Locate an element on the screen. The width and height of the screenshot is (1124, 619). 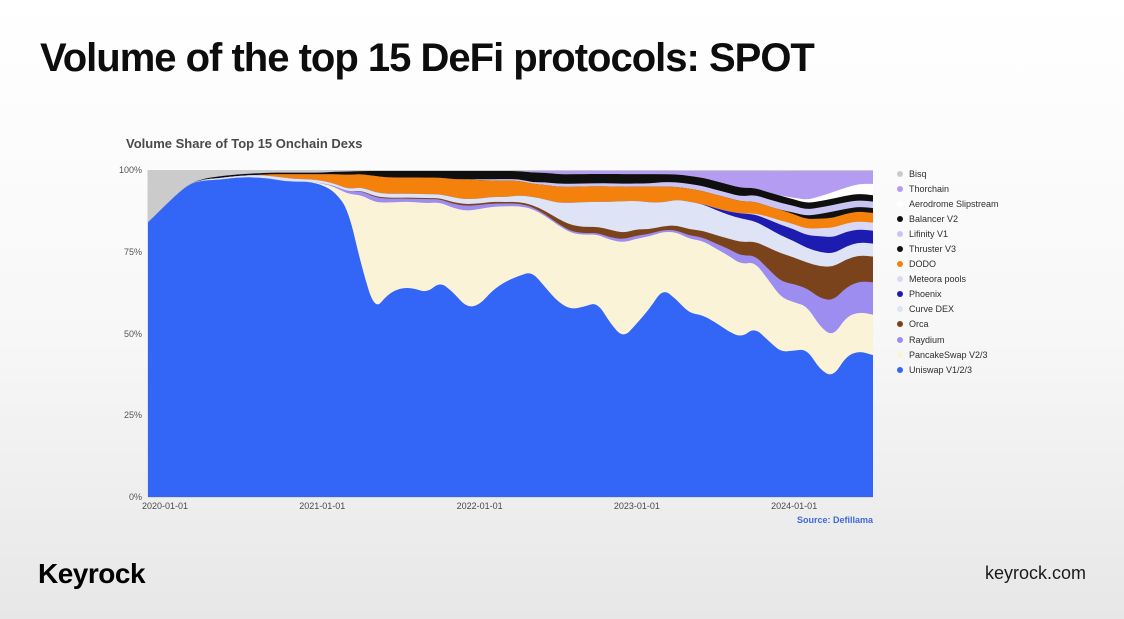
x-tick-label: 2021-01-01 is located at coordinates (322, 506).